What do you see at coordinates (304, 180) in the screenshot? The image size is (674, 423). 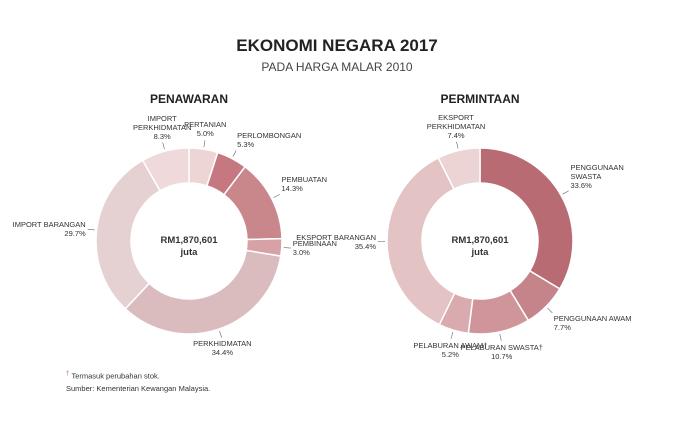 I see `slice-category: PEMBUATAN` at bounding box center [304, 180].